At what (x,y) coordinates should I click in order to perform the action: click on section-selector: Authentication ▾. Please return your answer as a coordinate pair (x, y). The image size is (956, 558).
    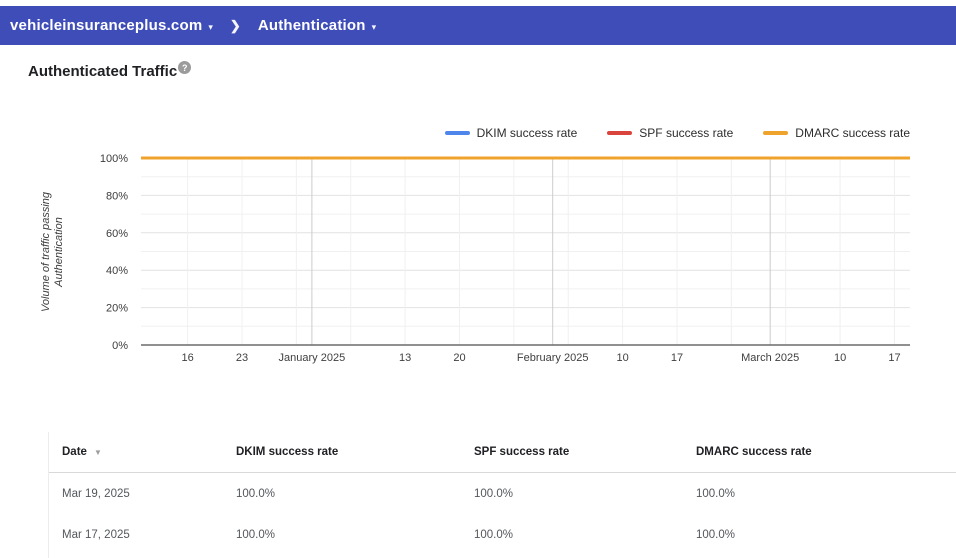
    Looking at the image, I should click on (317, 25).